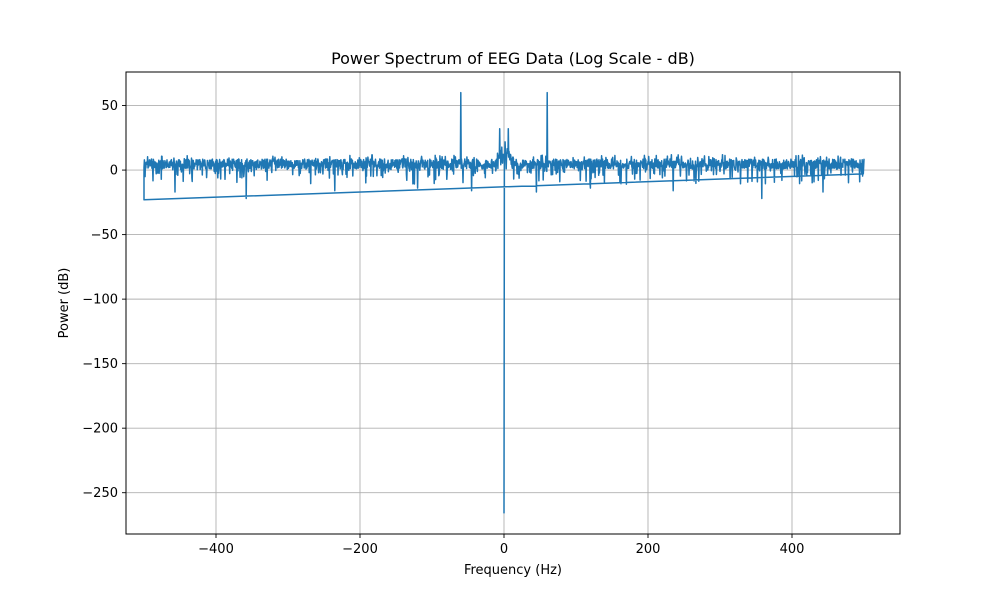 The width and height of the screenshot is (1000, 605). Describe the element at coordinates (104, 235) in the screenshot. I see `y-tick-label: −50` at that location.